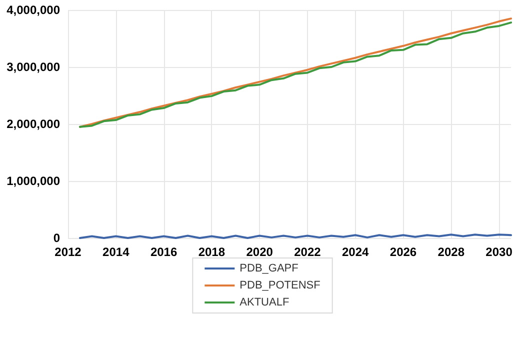 The image size is (525, 338). I want to click on x-tick-label: 2020, so click(260, 252).